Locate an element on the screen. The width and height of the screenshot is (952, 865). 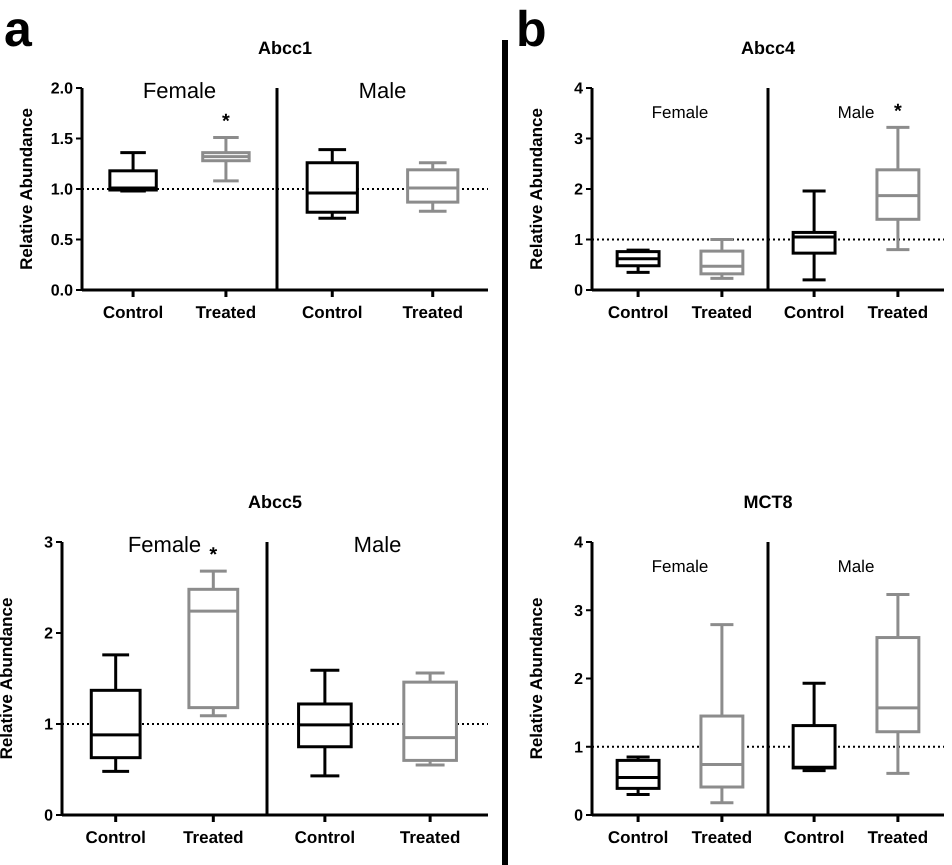
y-tick-label: 2.0 is located at coordinates (62, 89).